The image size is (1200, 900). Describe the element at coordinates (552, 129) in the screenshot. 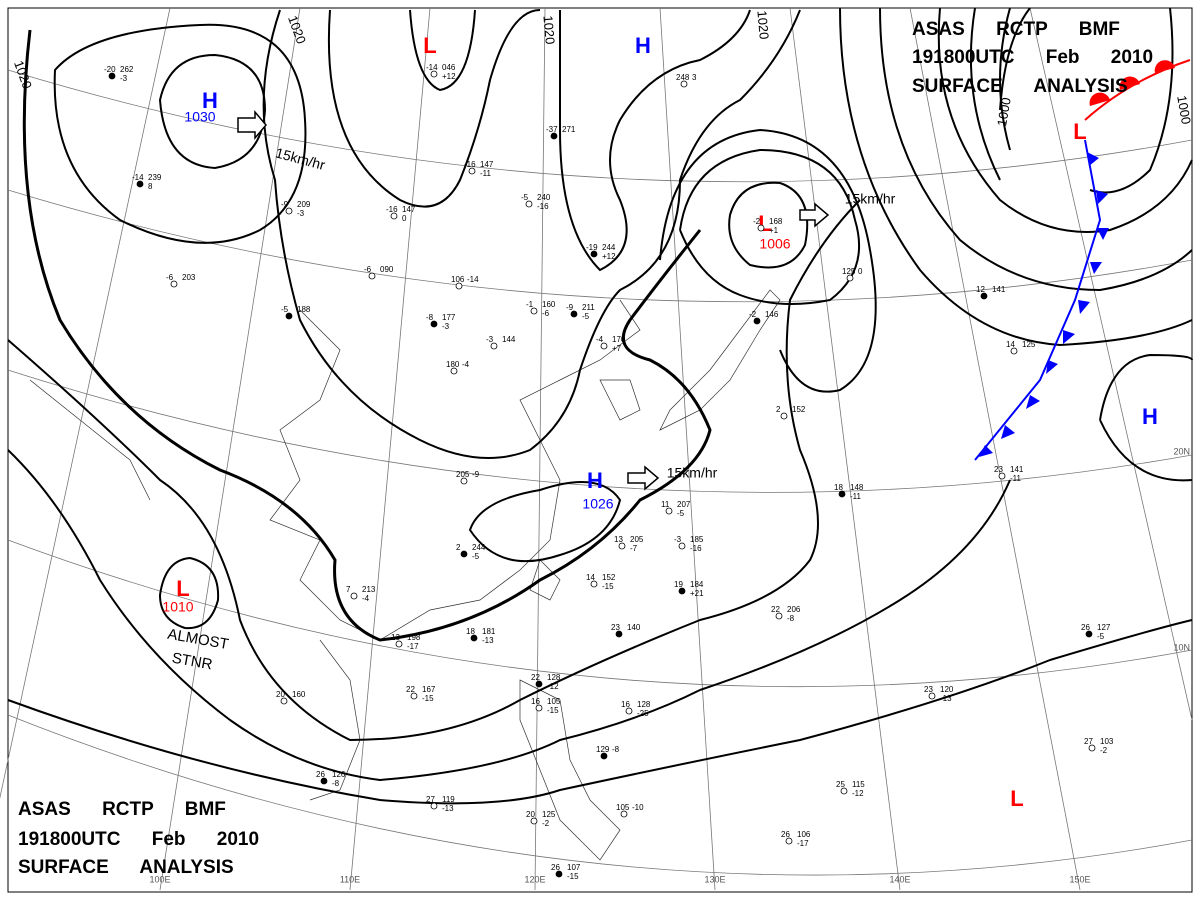

I see `station-value: -37` at that location.